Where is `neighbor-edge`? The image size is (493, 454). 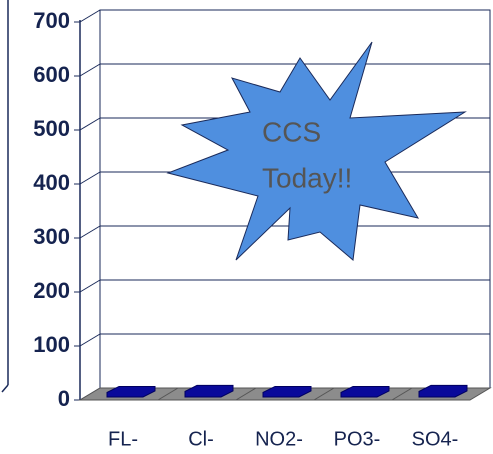
neighbor-edge is located at coordinates (5, 388).